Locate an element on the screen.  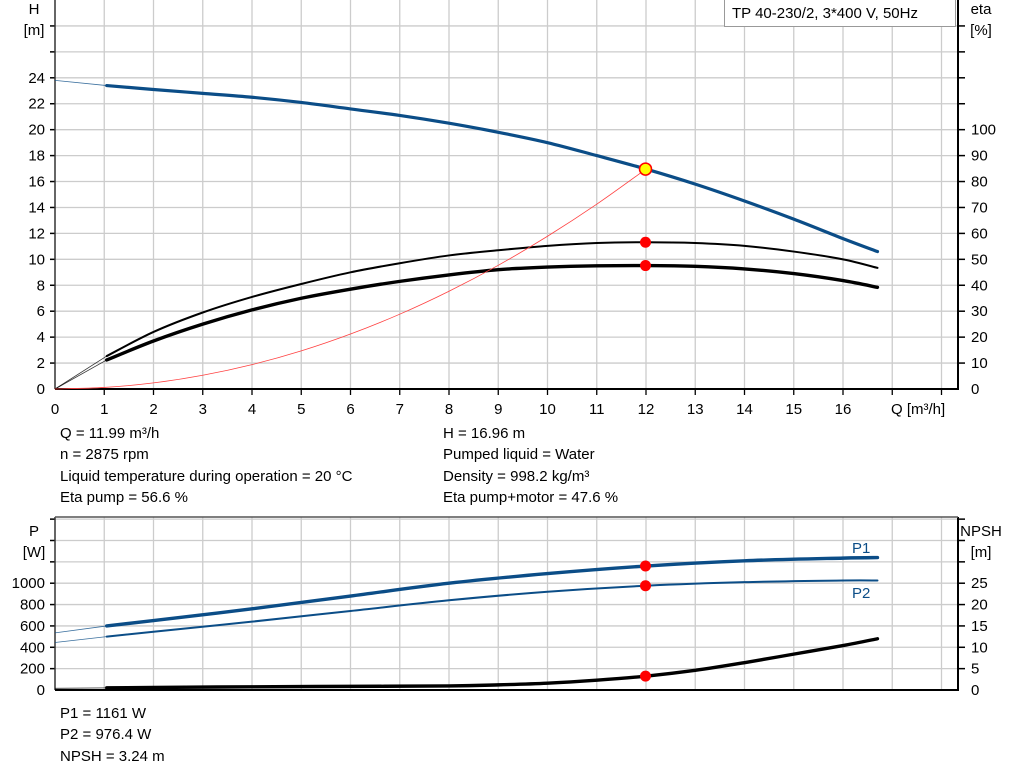
x-tick-label: 5 is located at coordinates (301, 409).